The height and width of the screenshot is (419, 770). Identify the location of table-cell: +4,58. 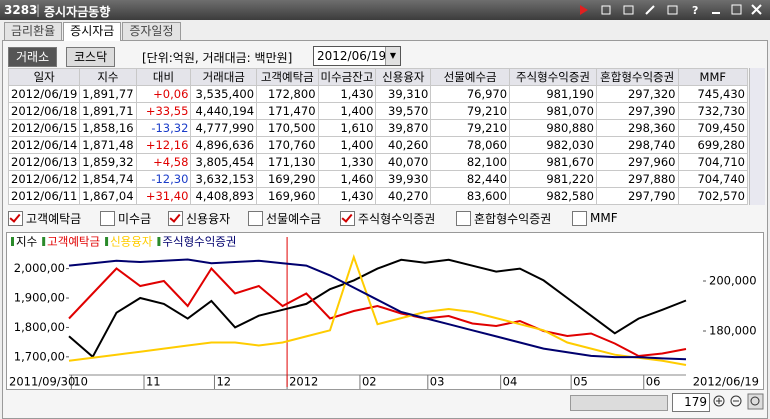
(163, 162).